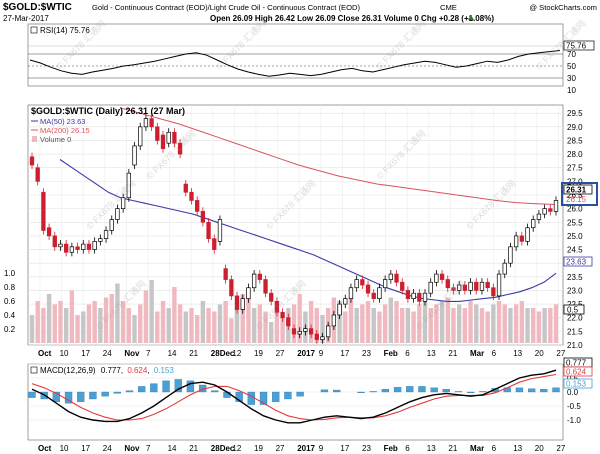  Describe the element at coordinates (539, 448) in the screenshot. I see `x-label: 20` at that location.